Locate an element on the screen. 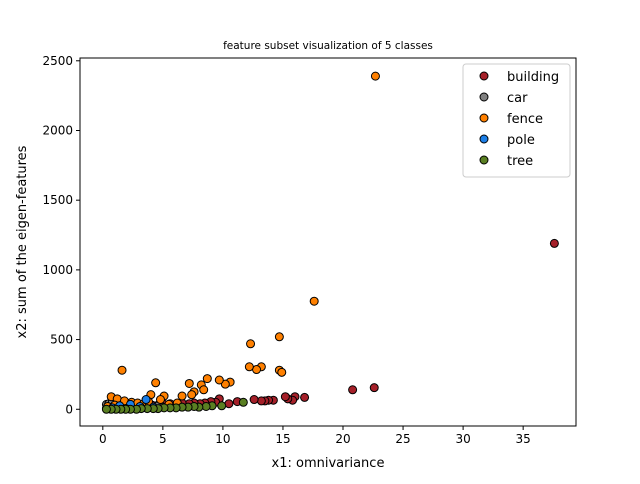 This screenshot has height=484, width=640. y-tick-label: 2000 is located at coordinates (57, 130).